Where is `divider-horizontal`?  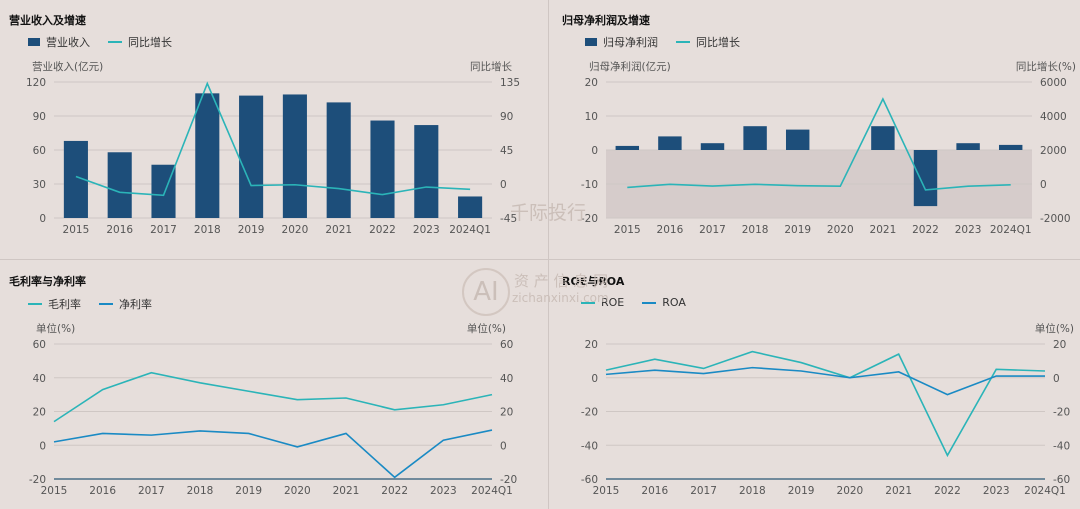
divider-horizontal is located at coordinates (540, 259).